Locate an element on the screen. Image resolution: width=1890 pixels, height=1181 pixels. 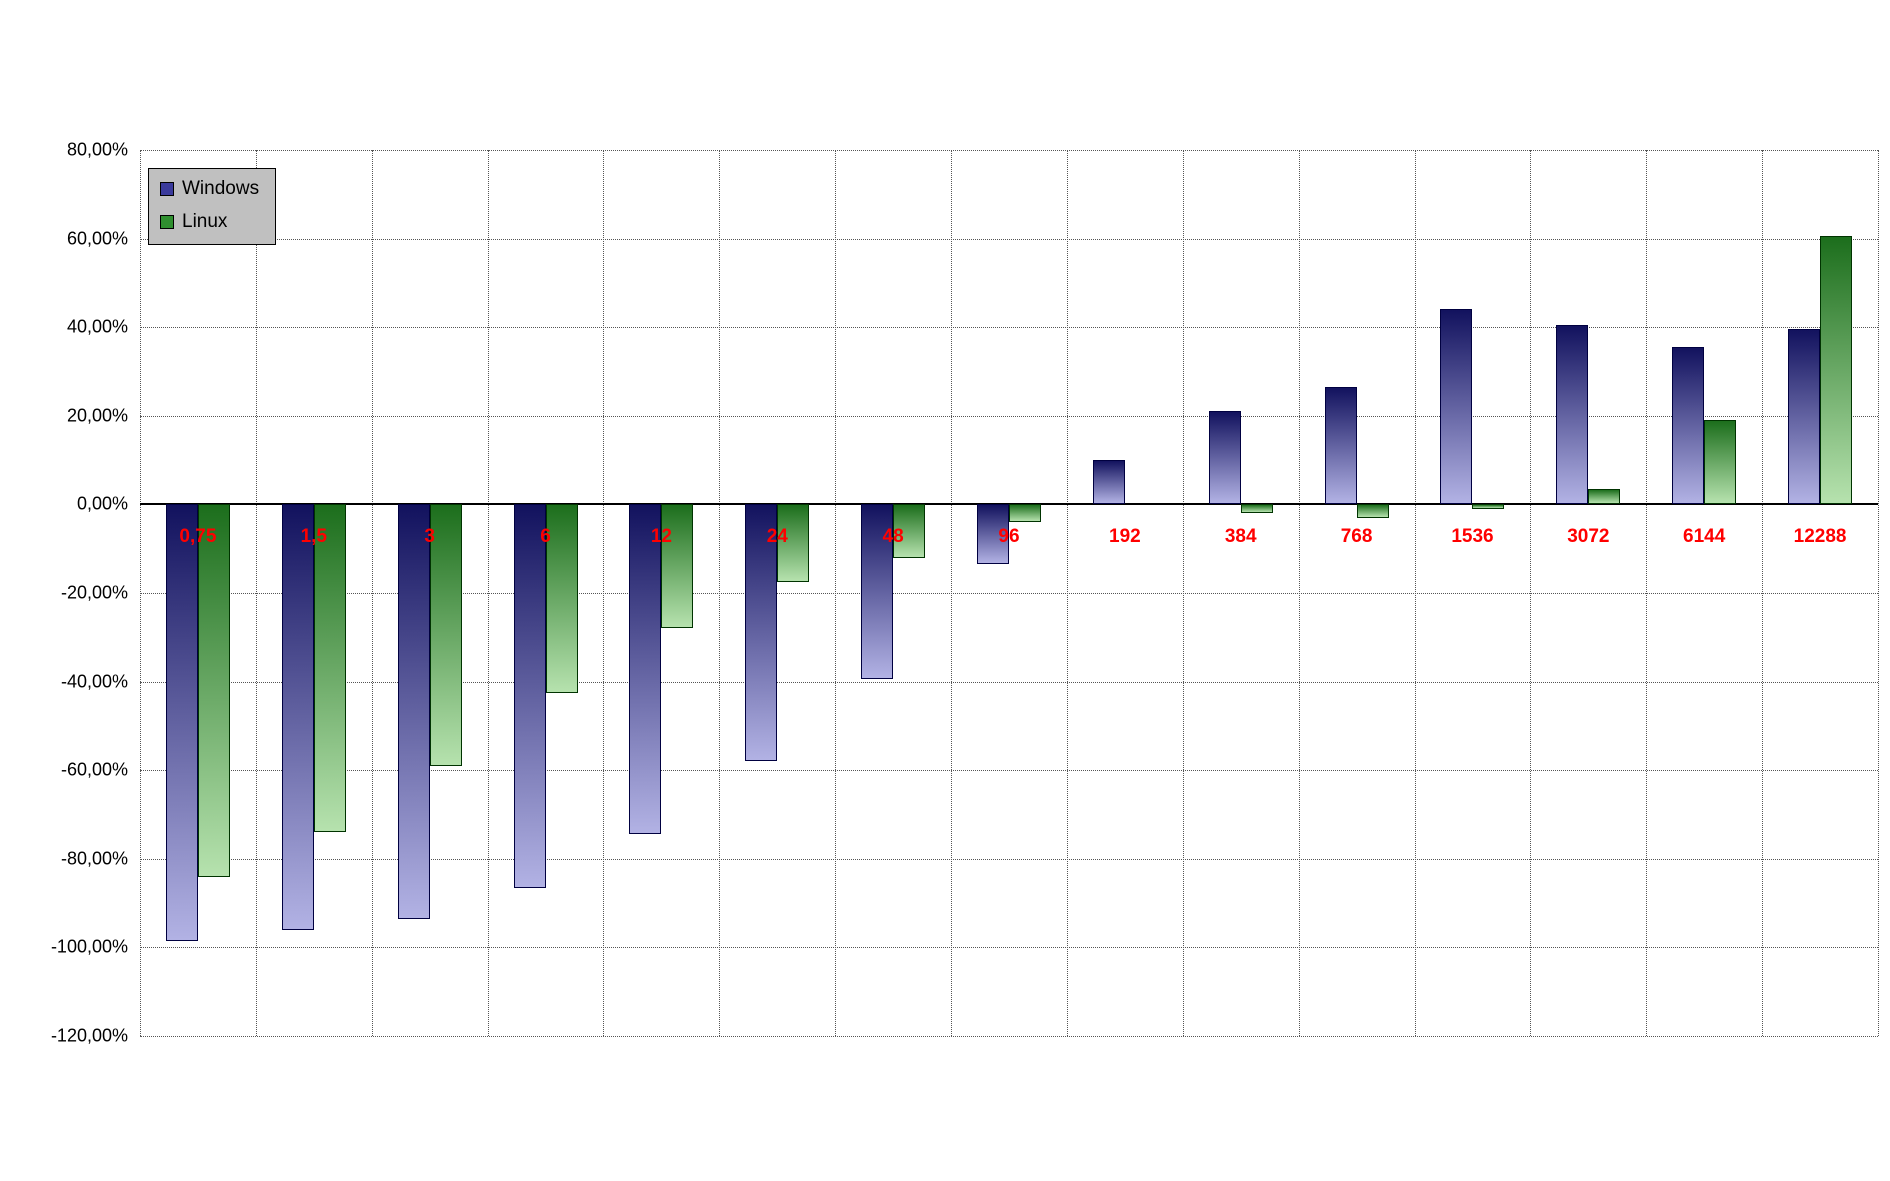
legend-marker-windows is located at coordinates (167, 189).